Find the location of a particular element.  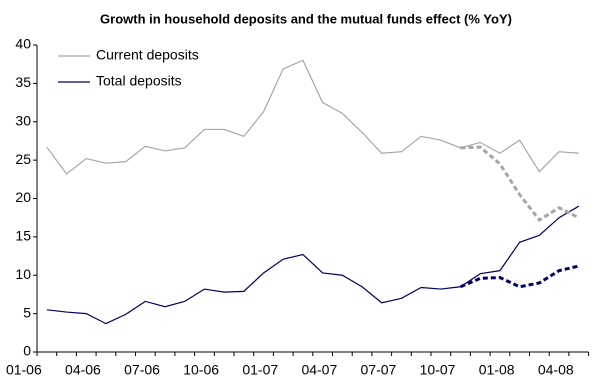

x-tick-label: 07-06 is located at coordinates (142, 370).